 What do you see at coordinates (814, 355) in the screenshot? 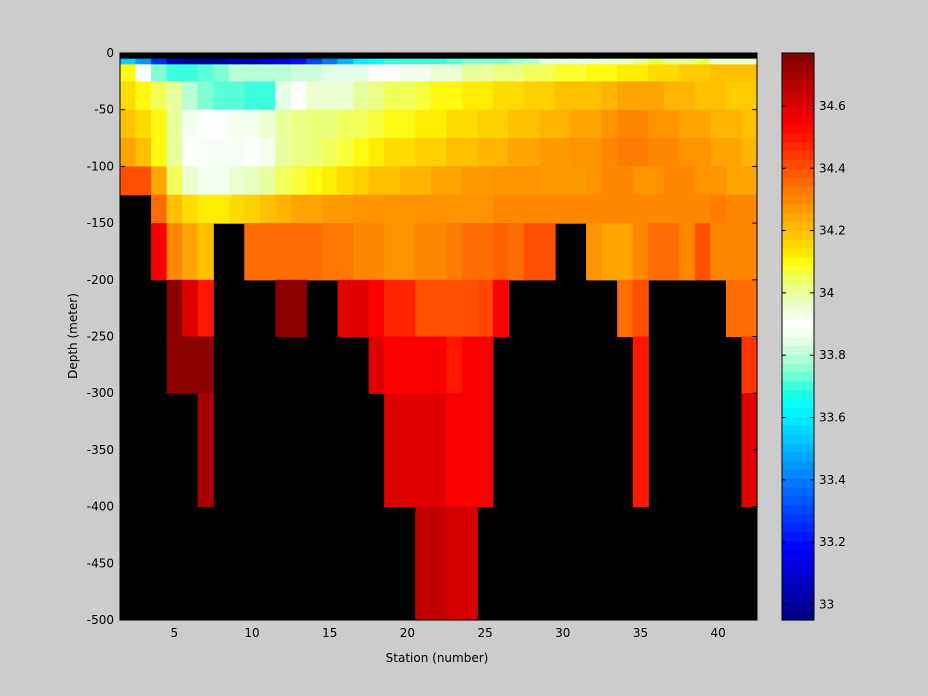
I see `colorbar-axis: 33 33.2 33.4 33.6 33.8 34 34.2 34.4 34.6` at bounding box center [814, 355].